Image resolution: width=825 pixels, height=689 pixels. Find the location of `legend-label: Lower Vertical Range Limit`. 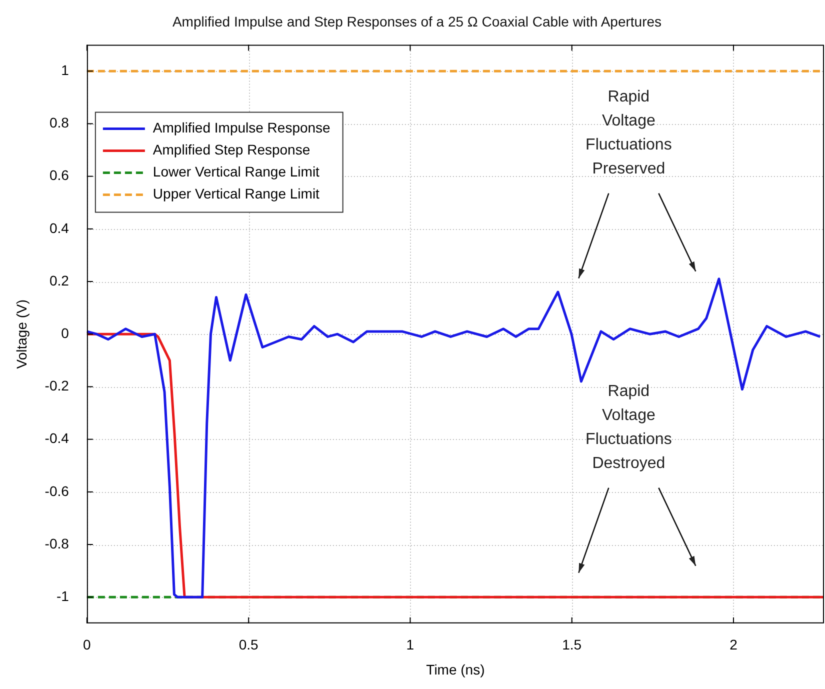

legend-label: Lower Vertical Range Limit is located at coordinates (236, 172).